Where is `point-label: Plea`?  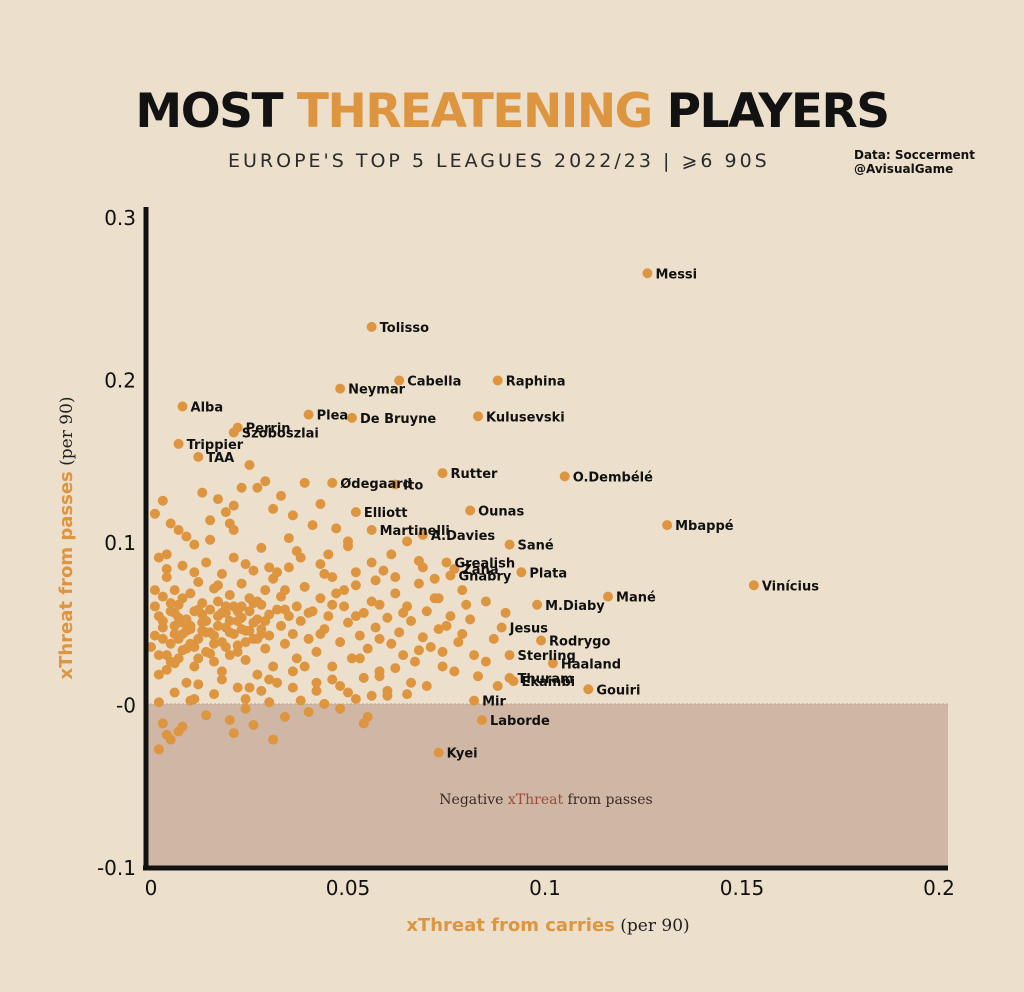
point-label: Plea is located at coordinates (333, 416).